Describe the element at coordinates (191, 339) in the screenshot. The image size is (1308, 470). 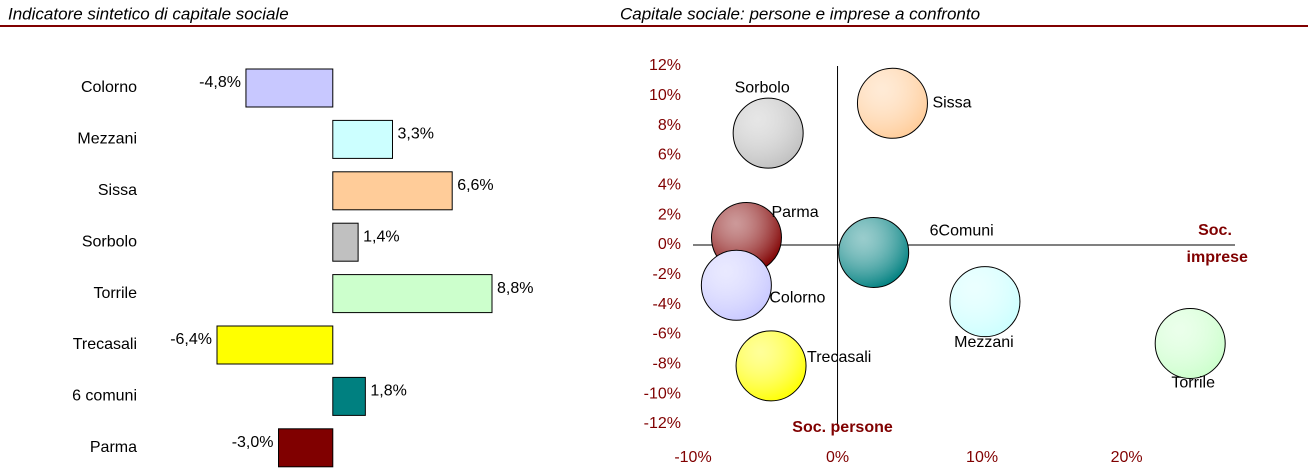
I see `value-label: -6,4%` at that location.